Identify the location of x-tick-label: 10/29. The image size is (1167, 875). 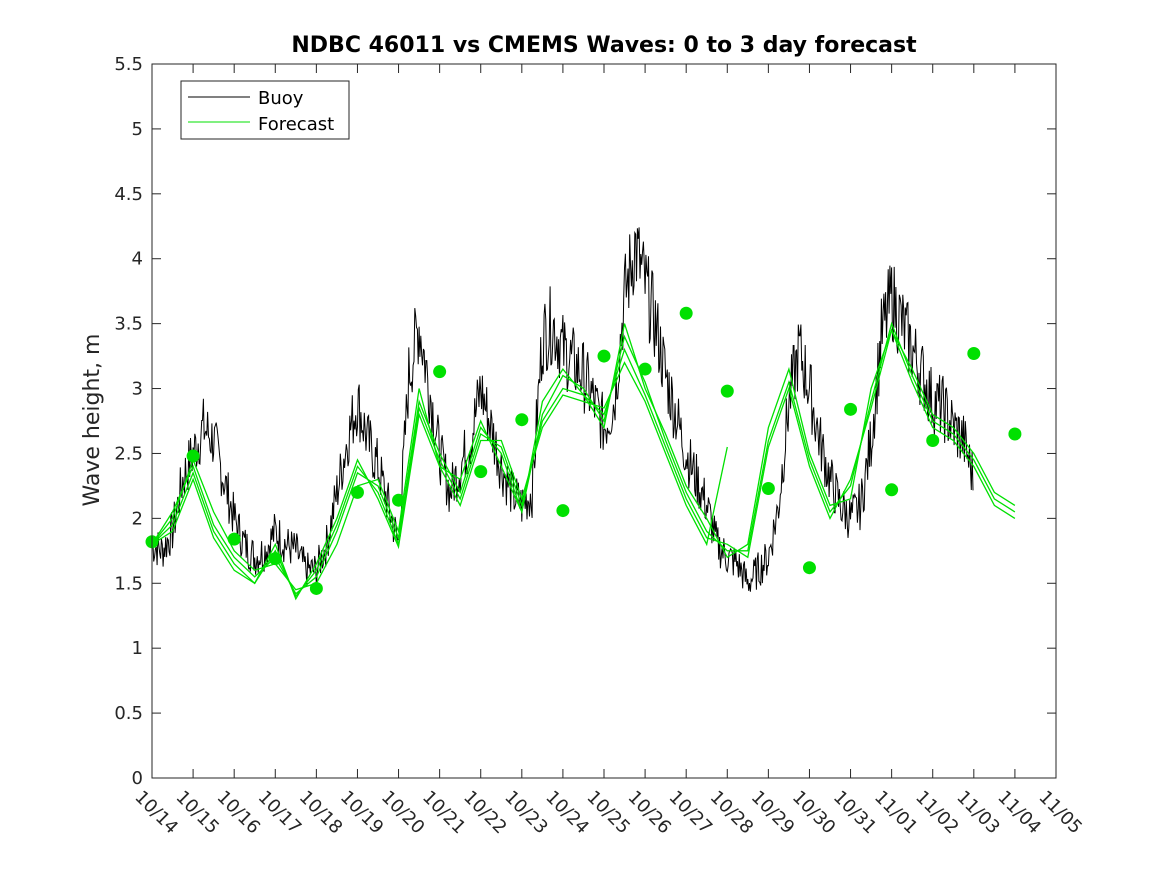
(773, 813).